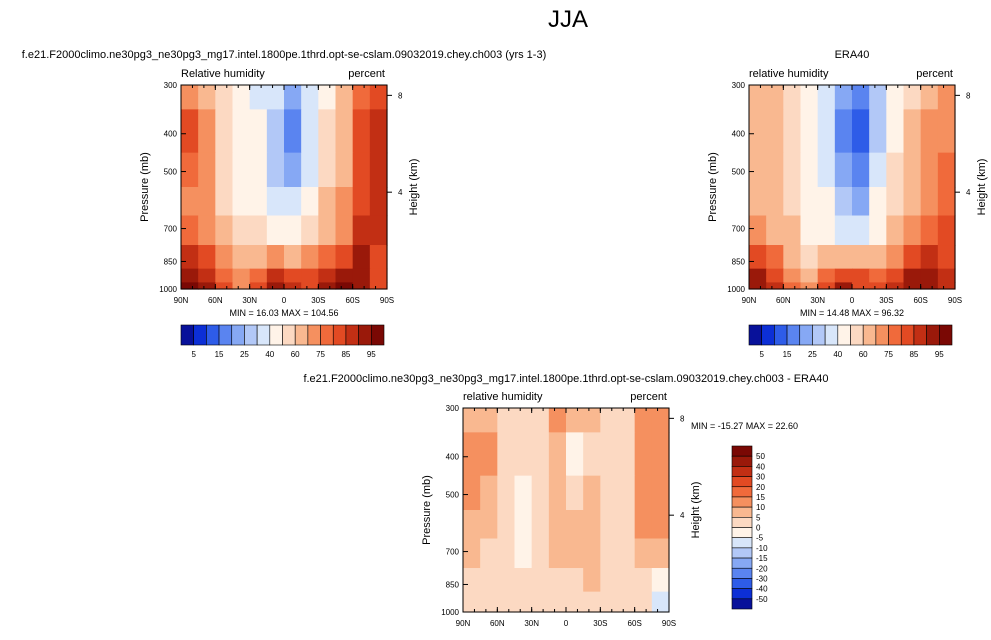 Image resolution: width=991 pixels, height=640 pixels. Describe the element at coordinates (320, 354) in the screenshot. I see `colorbar-label: 75` at that location.